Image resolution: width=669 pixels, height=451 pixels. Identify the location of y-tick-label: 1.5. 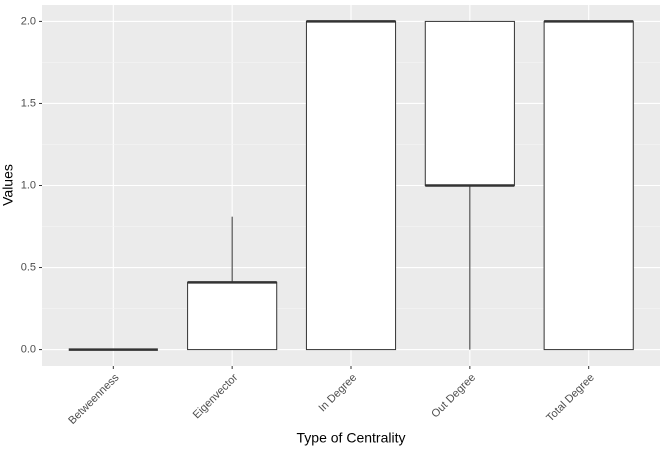
(28, 103).